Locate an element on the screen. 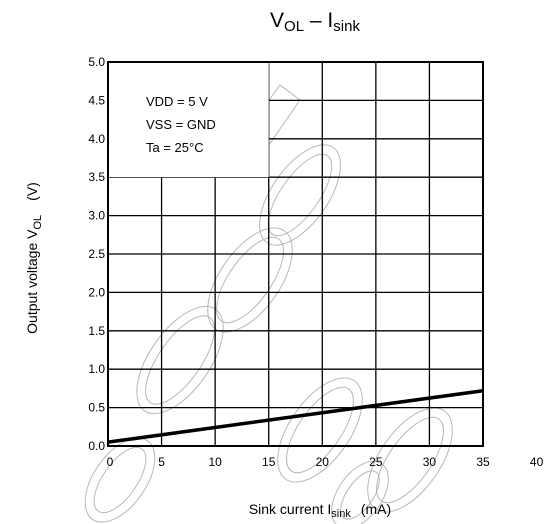  x-tick-2: 10 is located at coordinates (215, 462).